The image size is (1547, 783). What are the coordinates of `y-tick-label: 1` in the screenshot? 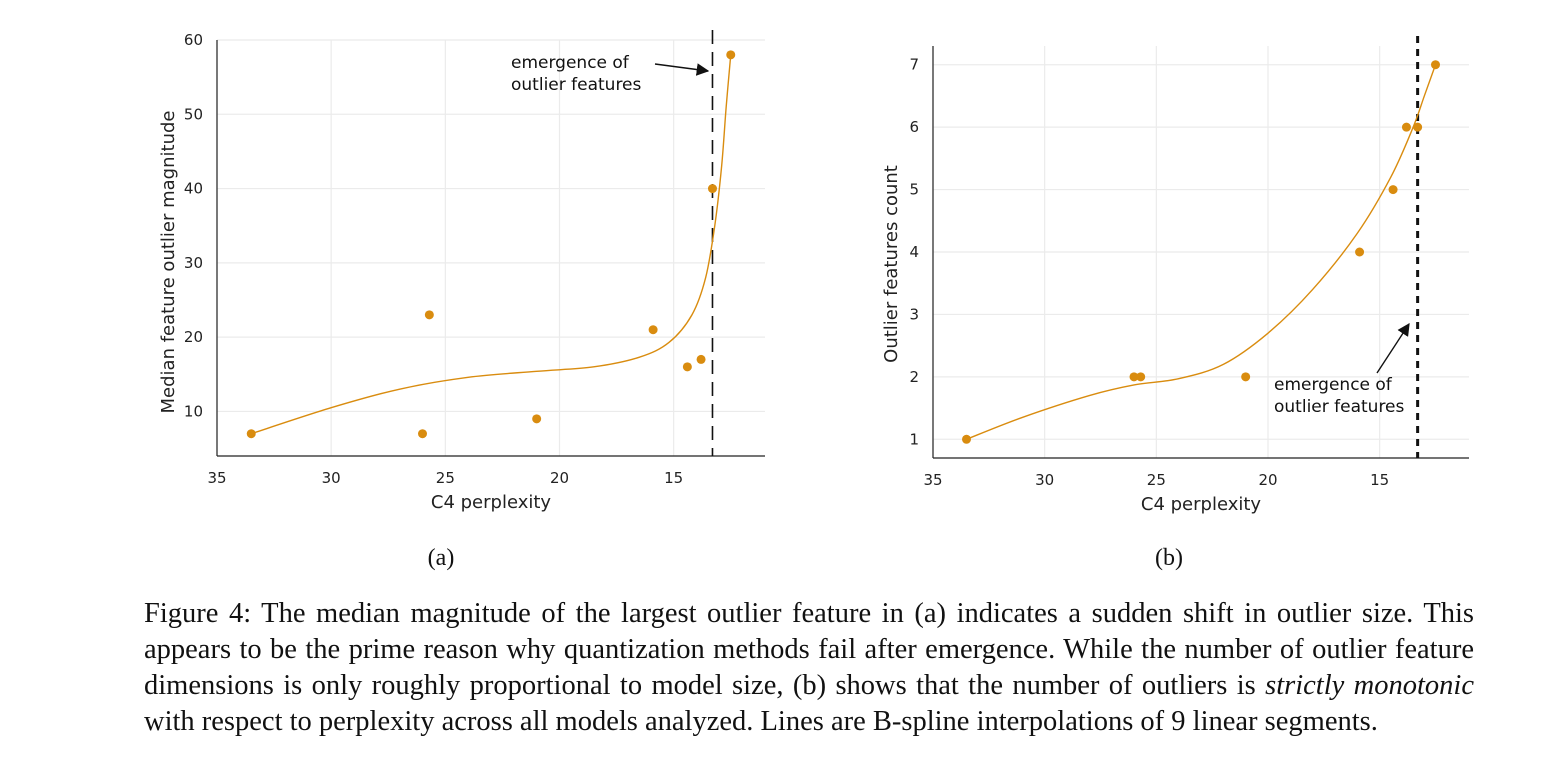 It's located at (914, 439).